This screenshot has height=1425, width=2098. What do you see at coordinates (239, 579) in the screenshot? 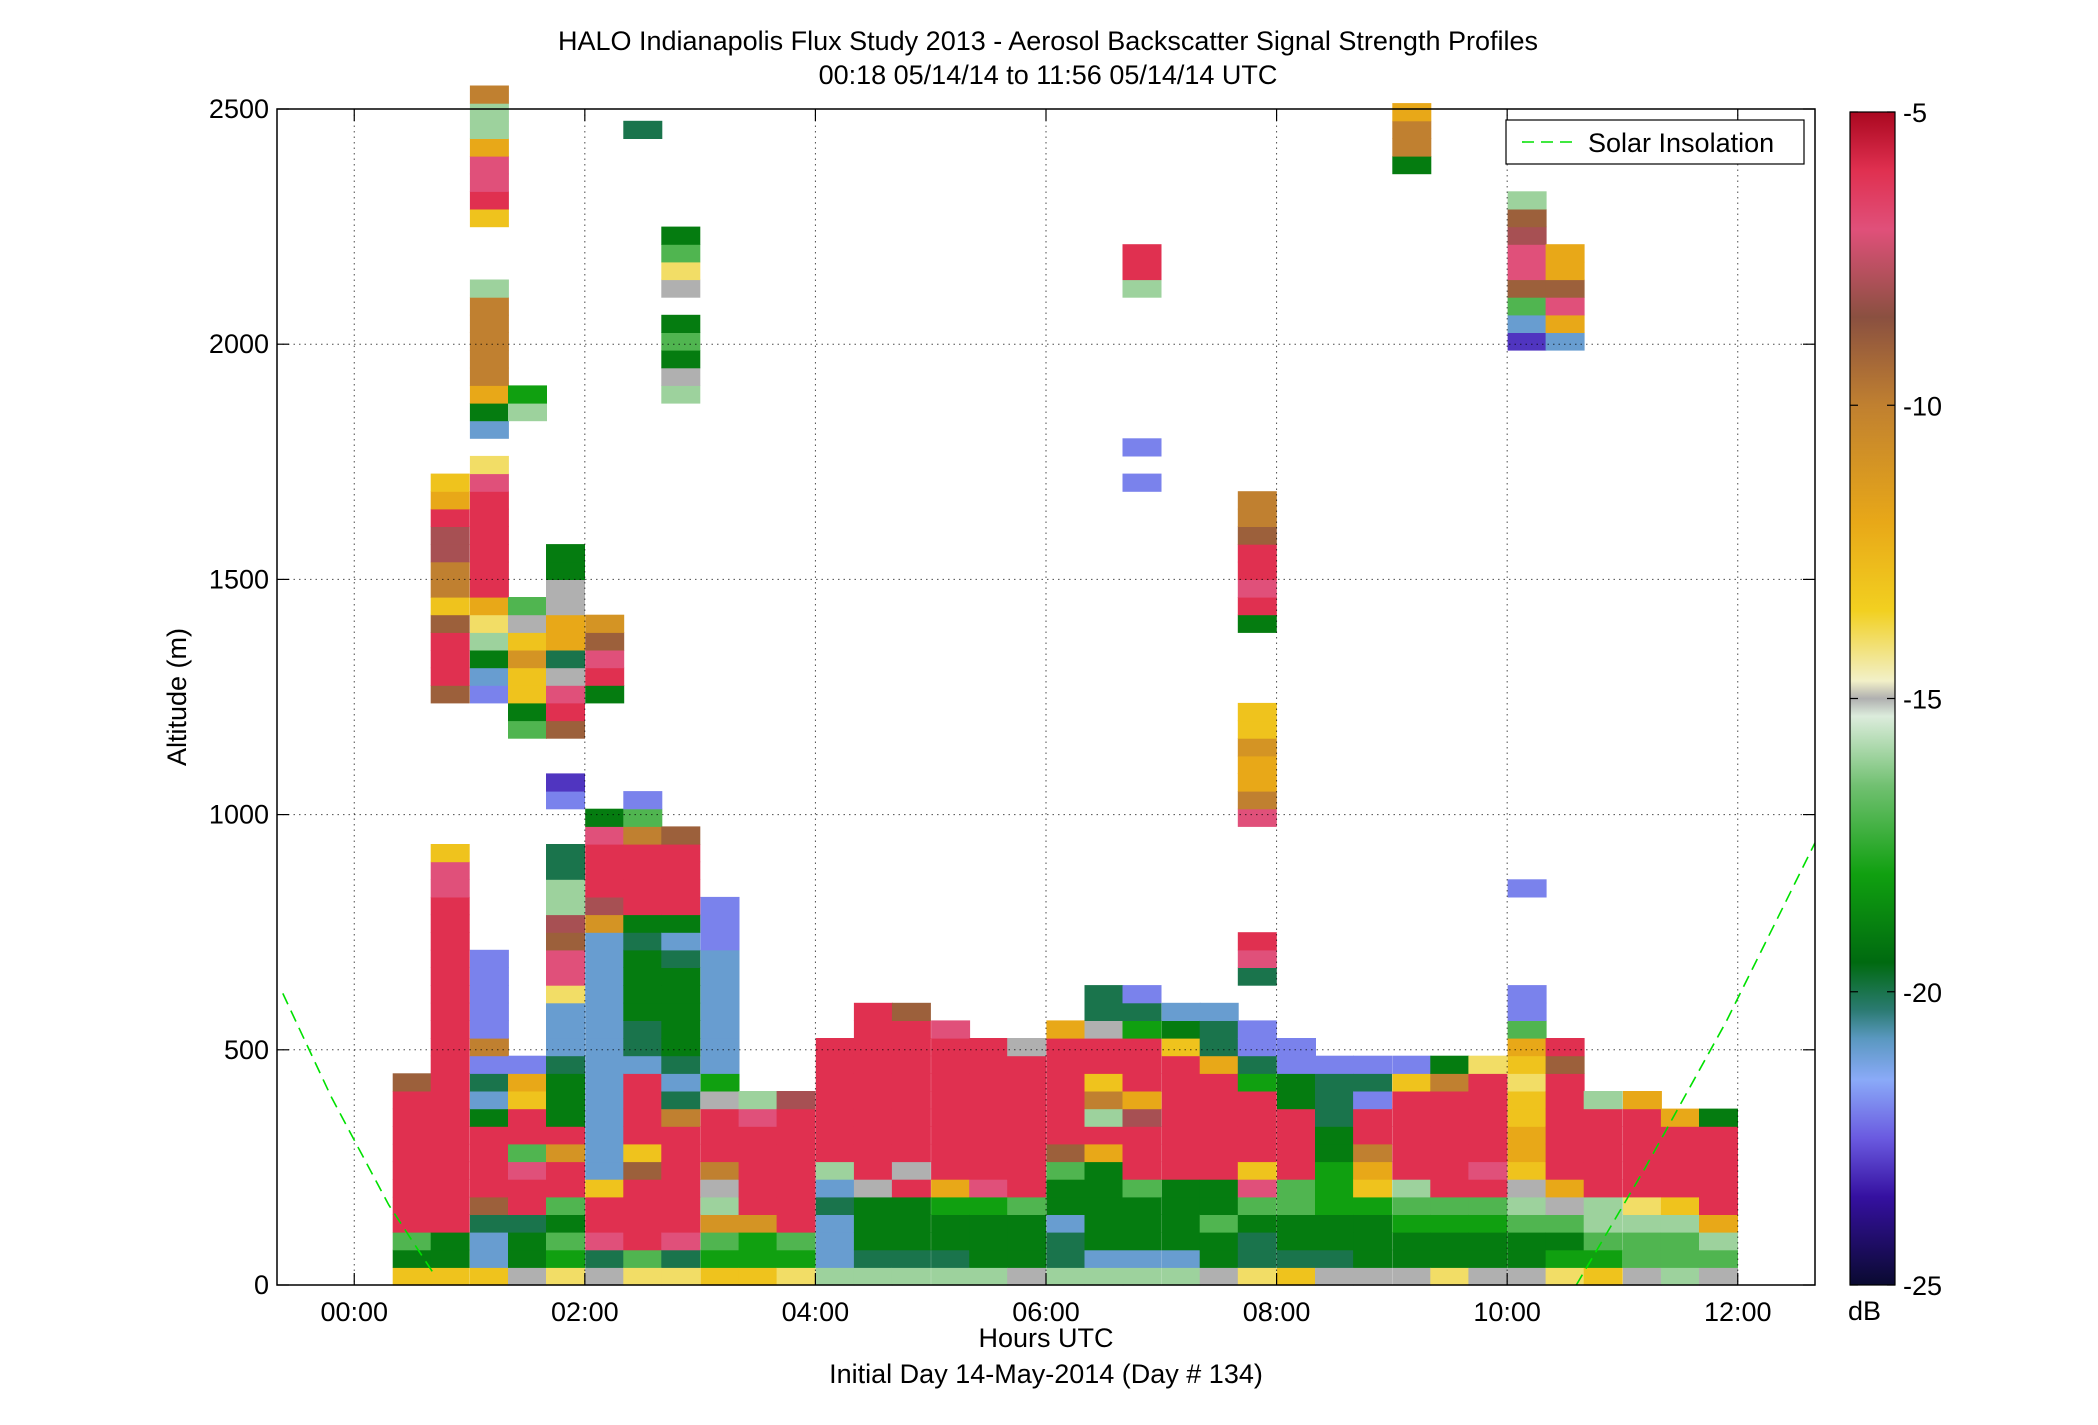
I see `y-tick-label: 1500` at bounding box center [239, 579].